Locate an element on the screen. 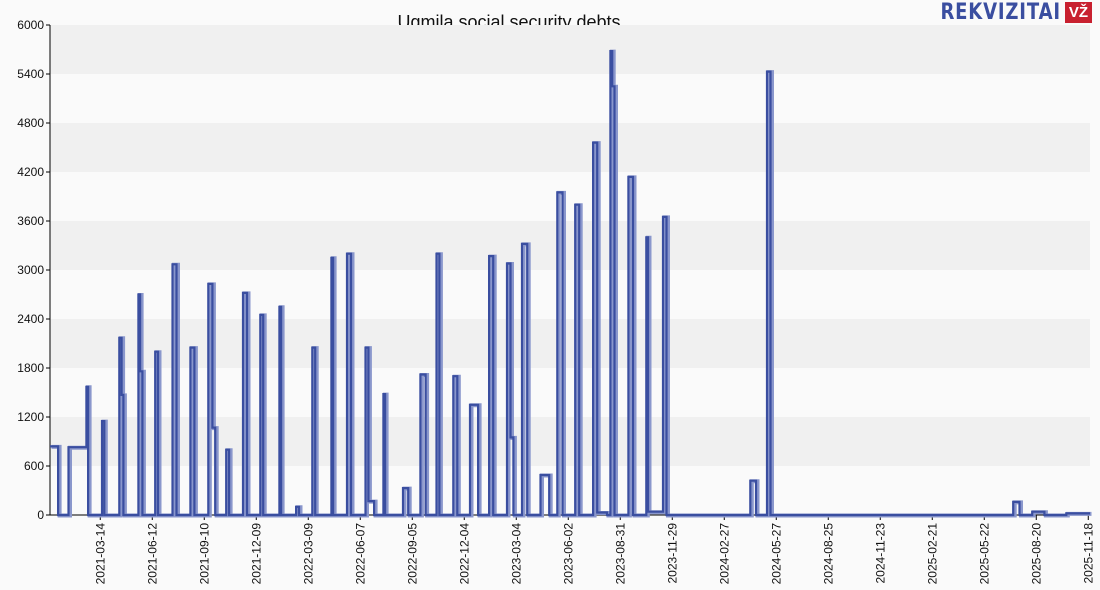 The height and width of the screenshot is (590, 1100). x-tick-label: 2022-12-04 is located at coordinates (464, 554).